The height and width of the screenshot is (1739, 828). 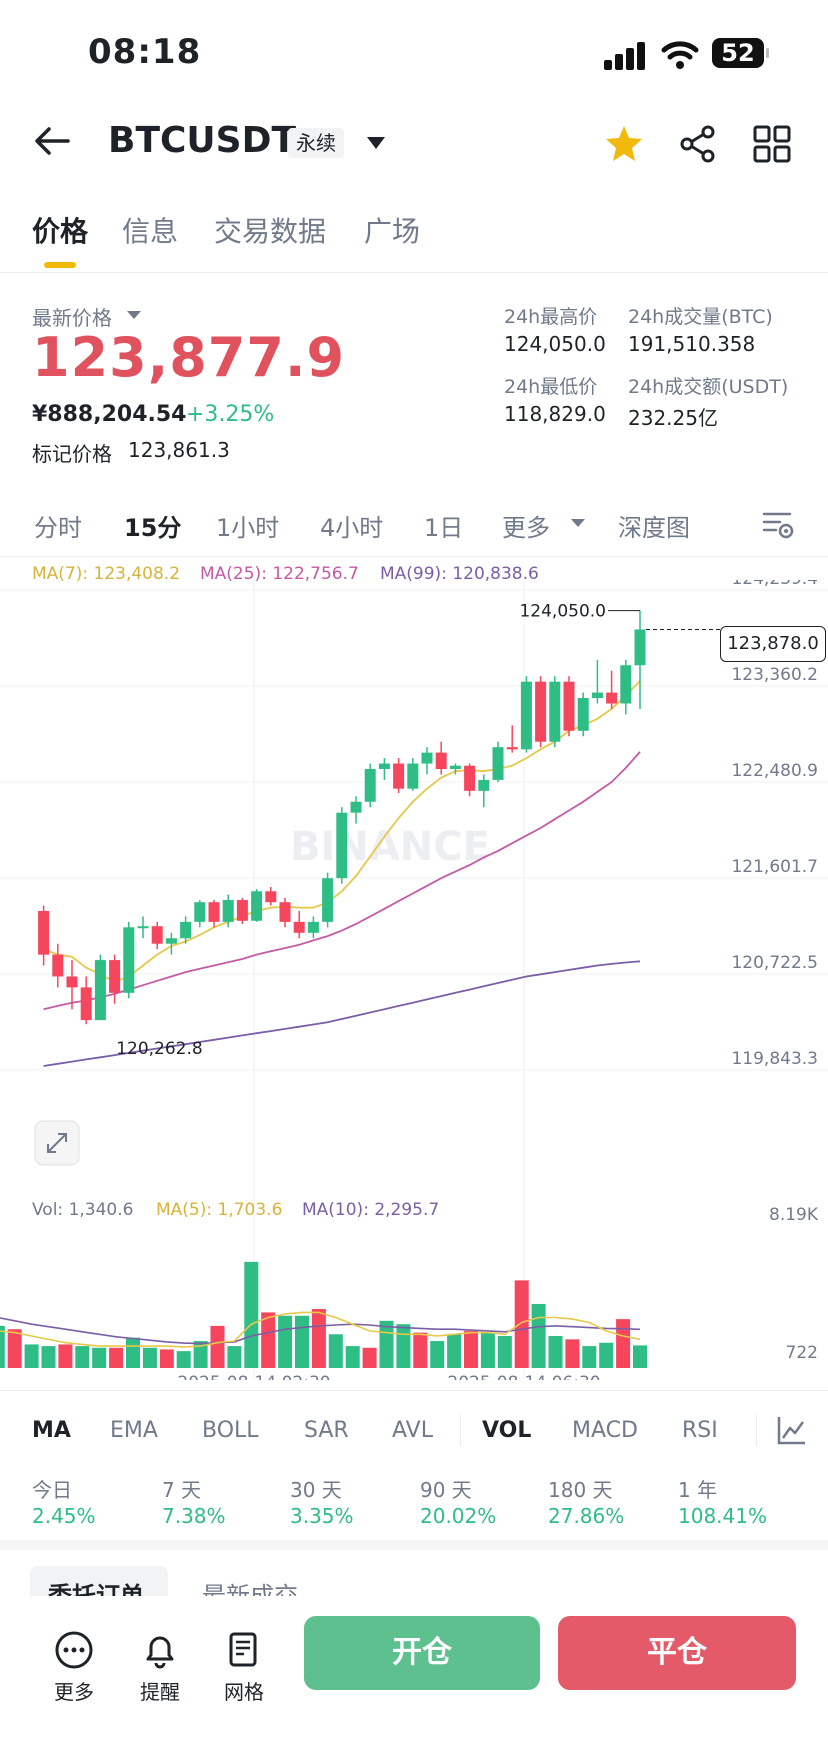 What do you see at coordinates (134, 315) in the screenshot?
I see `latest-price-dropdown-icon` at bounding box center [134, 315].